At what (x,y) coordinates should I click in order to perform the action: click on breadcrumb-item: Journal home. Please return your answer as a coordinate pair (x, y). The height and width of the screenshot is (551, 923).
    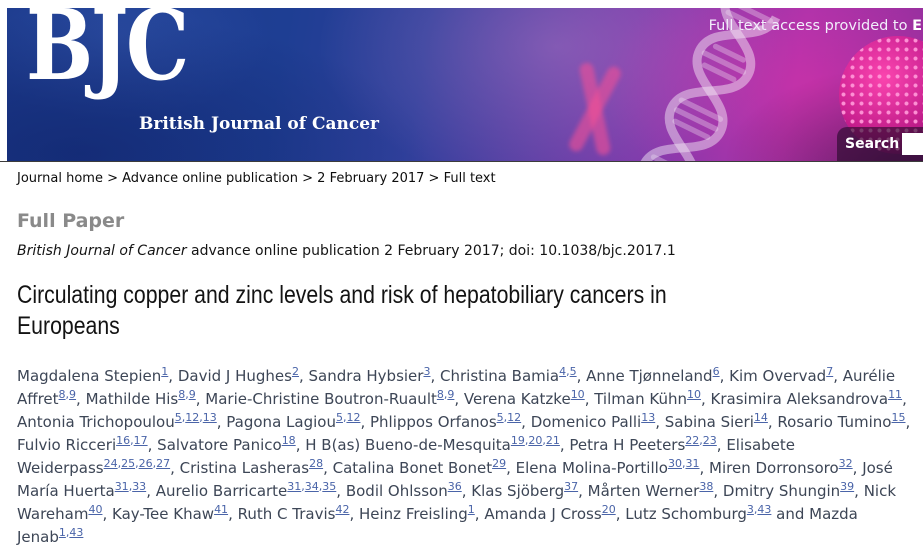
    Looking at the image, I should click on (60, 178).